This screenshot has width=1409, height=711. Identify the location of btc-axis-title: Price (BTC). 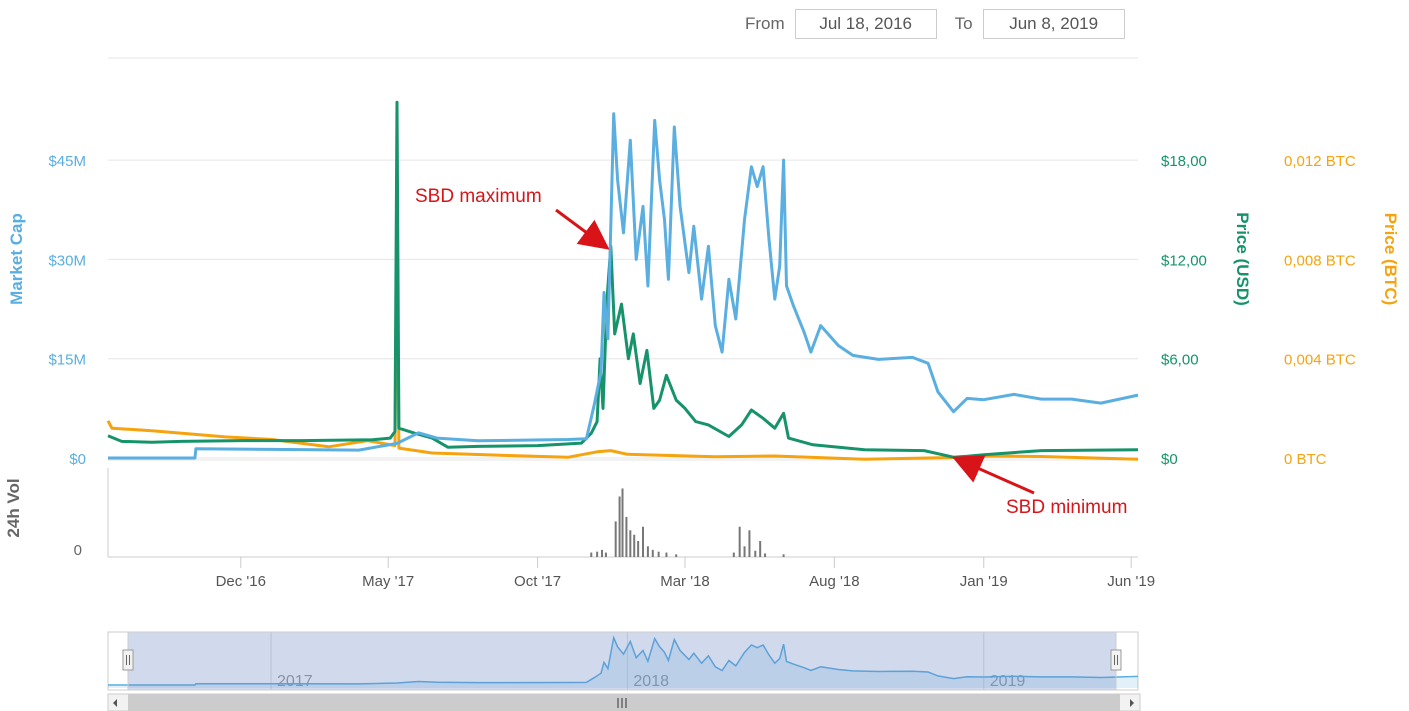
(1390, 259).